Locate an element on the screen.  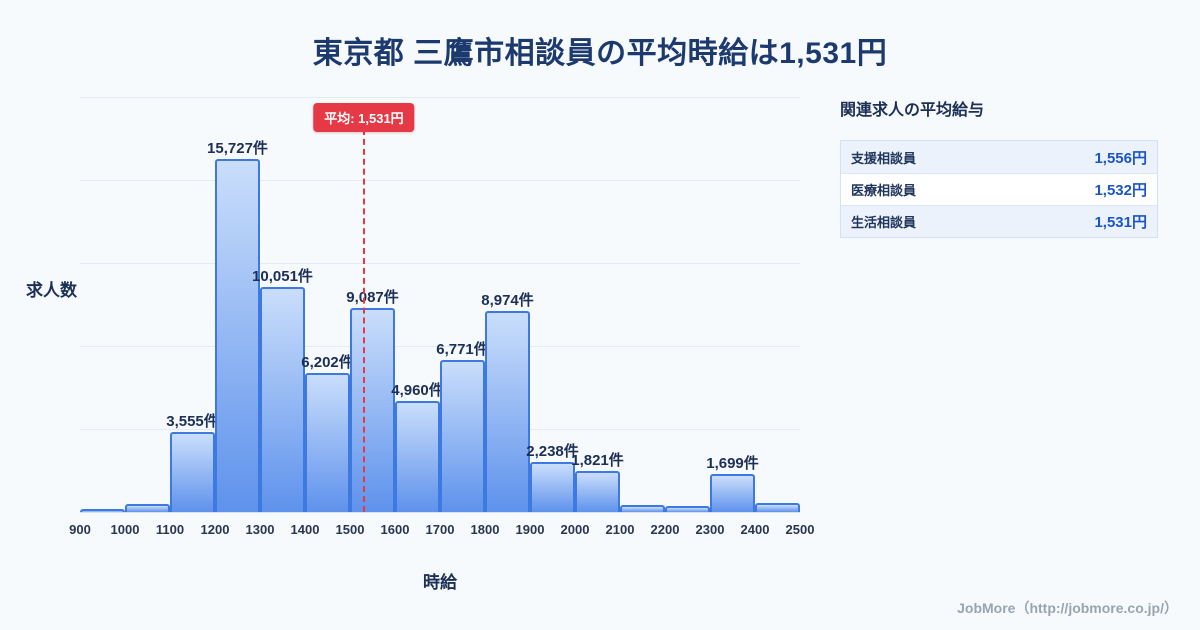
histogram-bin: 10,051件 is located at coordinates (282, 304).